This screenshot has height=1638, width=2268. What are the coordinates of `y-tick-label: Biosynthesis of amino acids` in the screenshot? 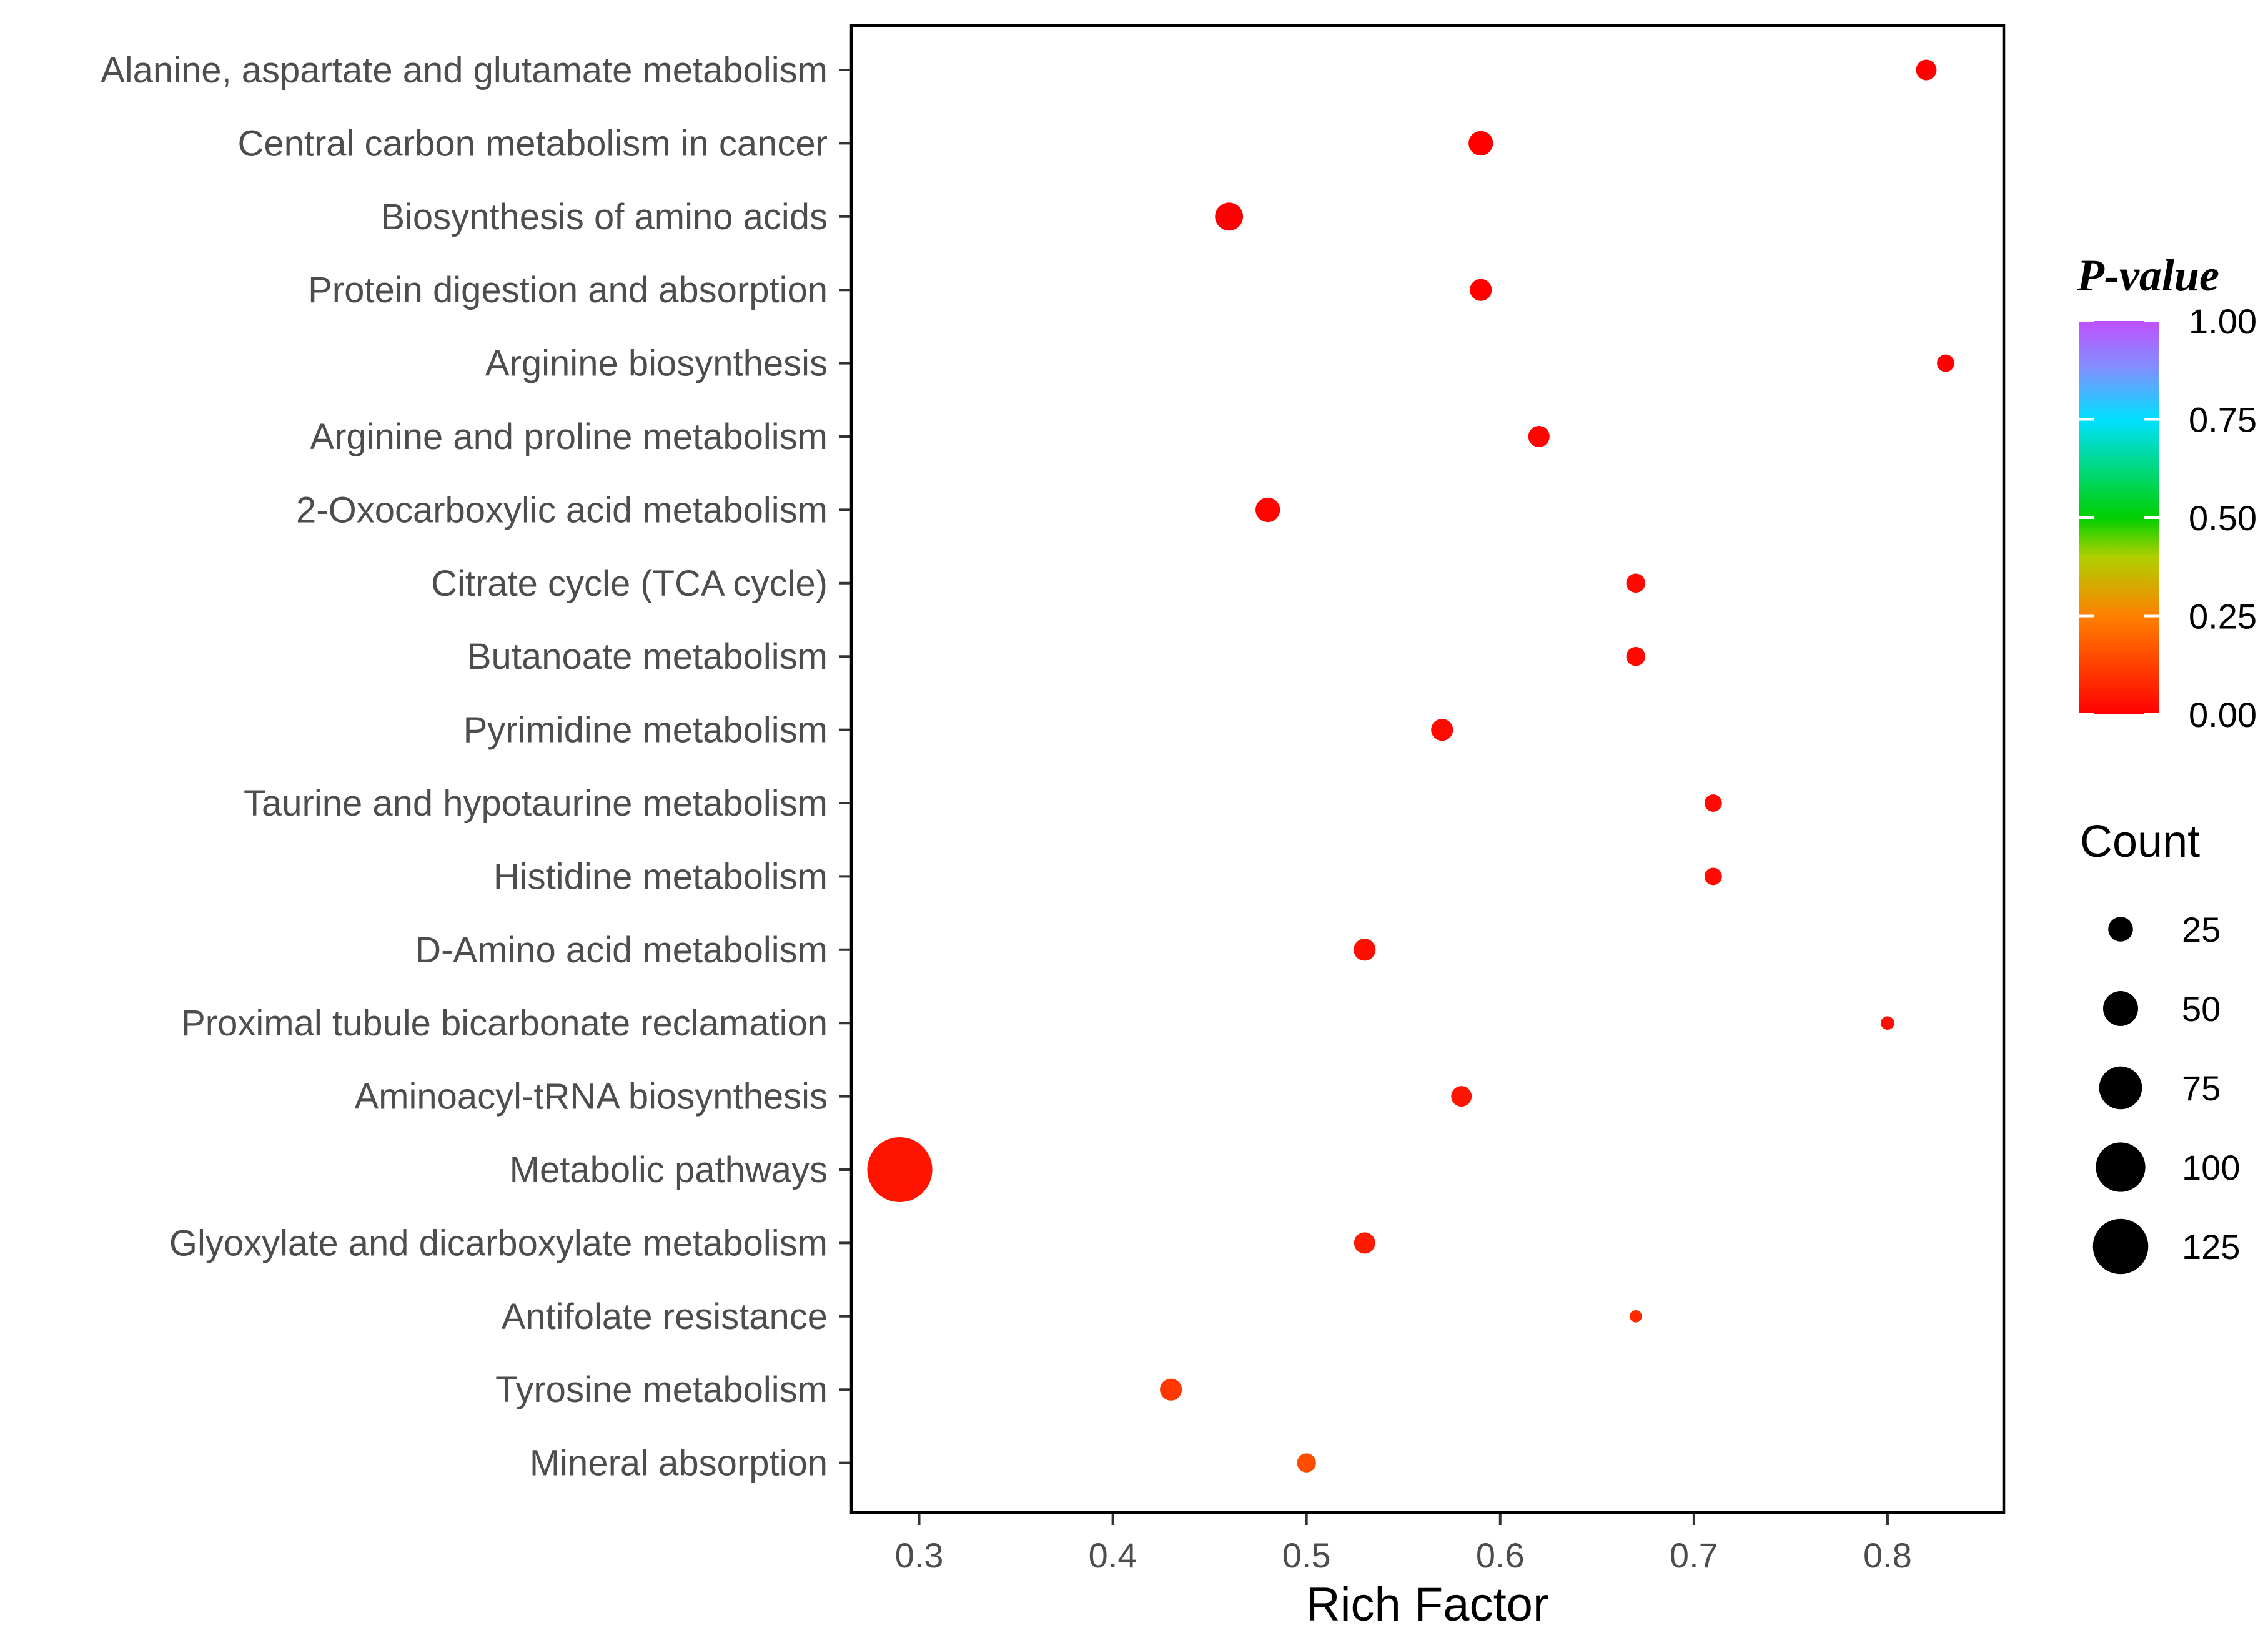 It's located at (604, 217).